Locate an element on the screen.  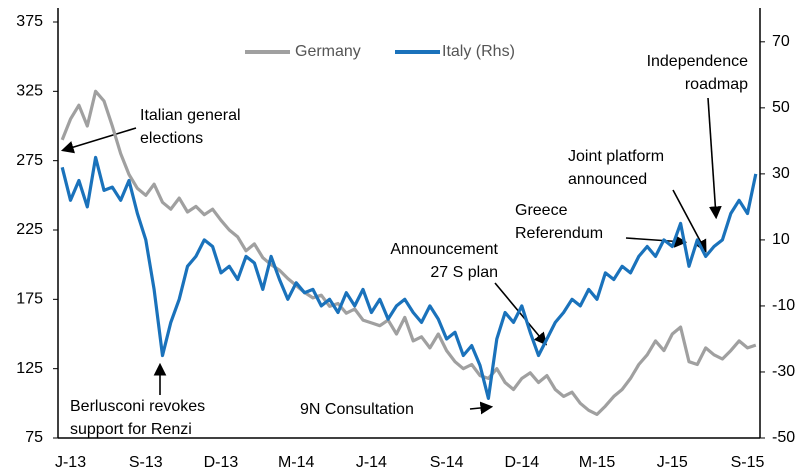
x-tick-label: J-15 is located at coordinates (672, 462).